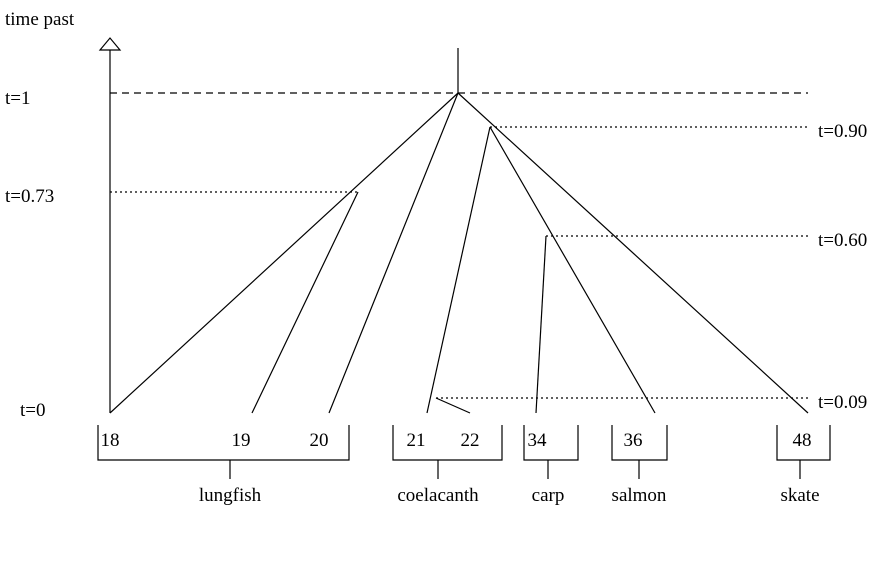 The height and width of the screenshot is (562, 893). I want to click on group-label: coelacanth, so click(438, 495).